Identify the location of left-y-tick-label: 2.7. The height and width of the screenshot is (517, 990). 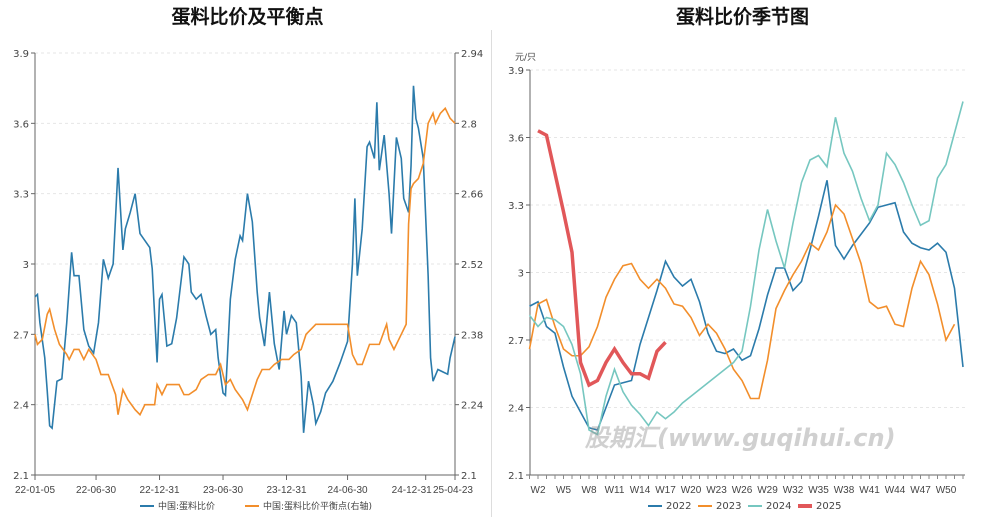
(21, 335).